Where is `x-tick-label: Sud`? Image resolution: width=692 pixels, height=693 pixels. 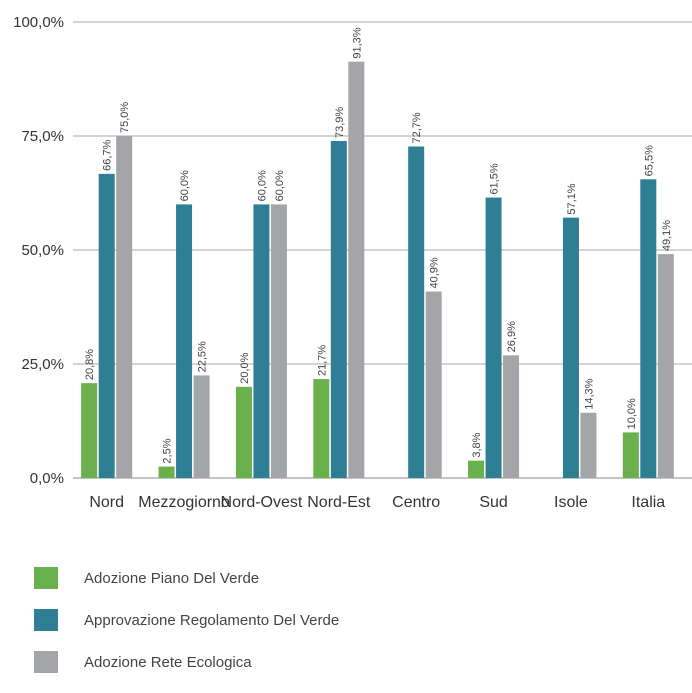
x-tick-label: Sud is located at coordinates (493, 502).